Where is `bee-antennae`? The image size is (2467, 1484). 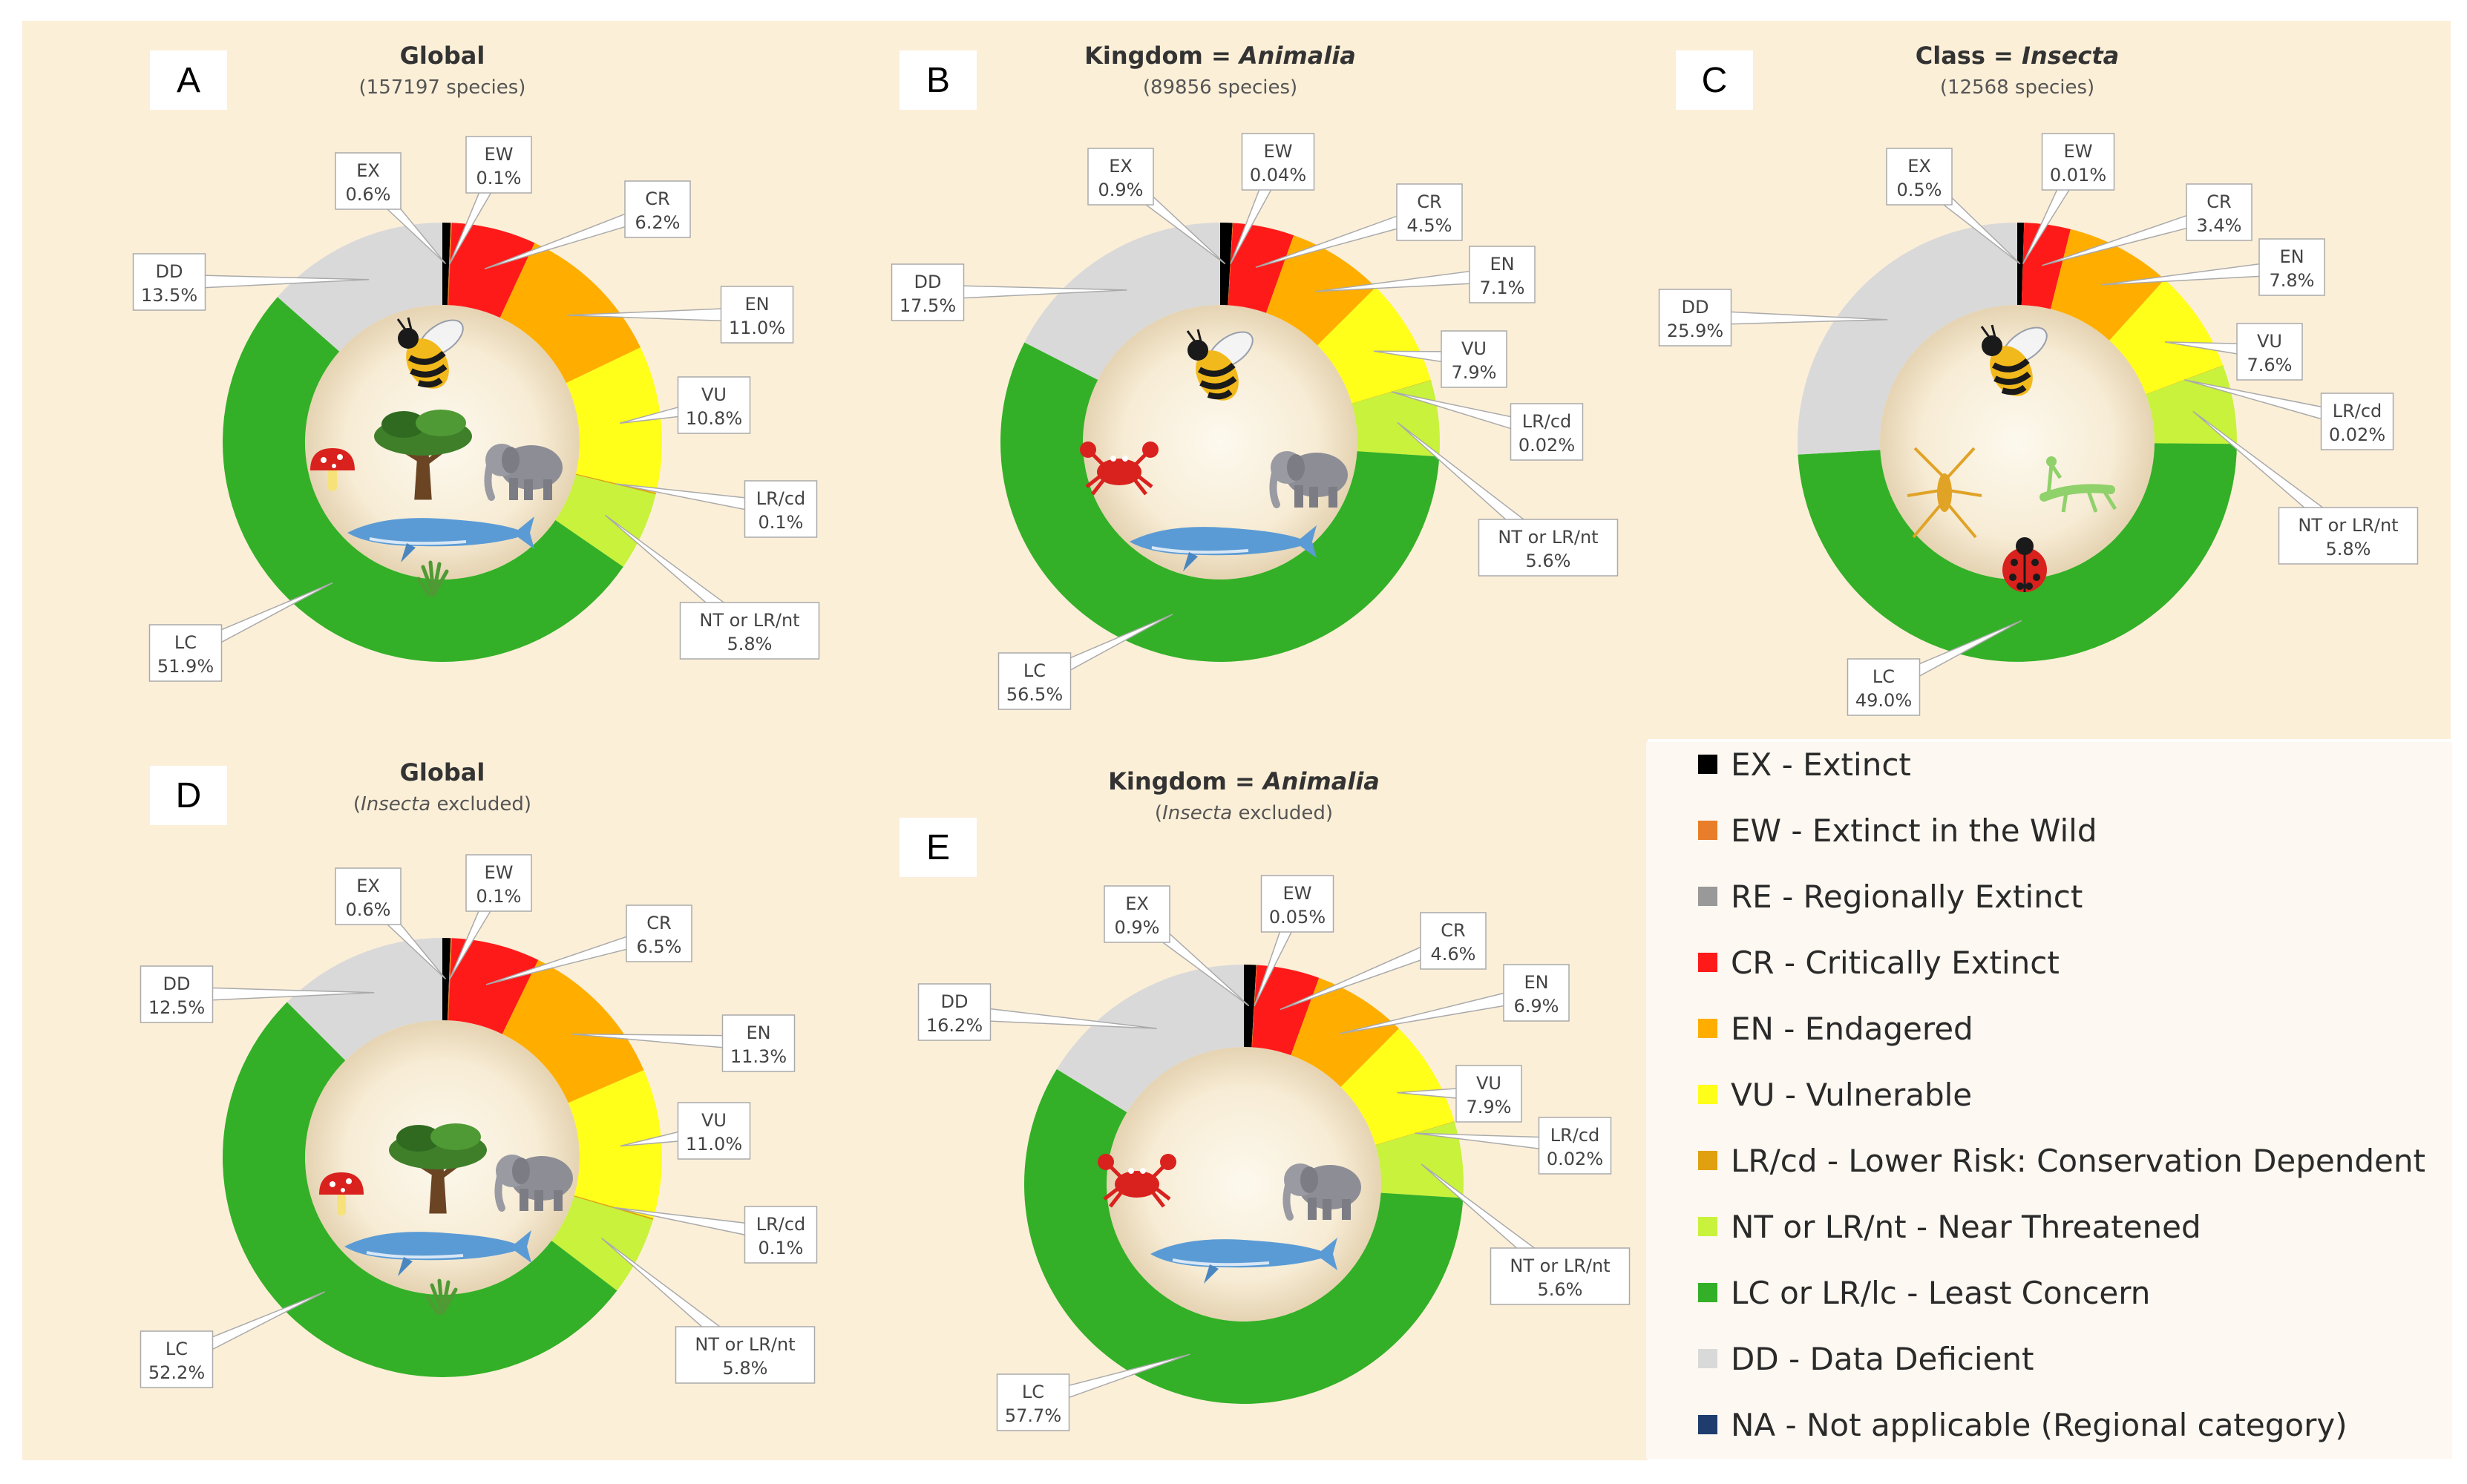
bee-antennae is located at coordinates (404, 323).